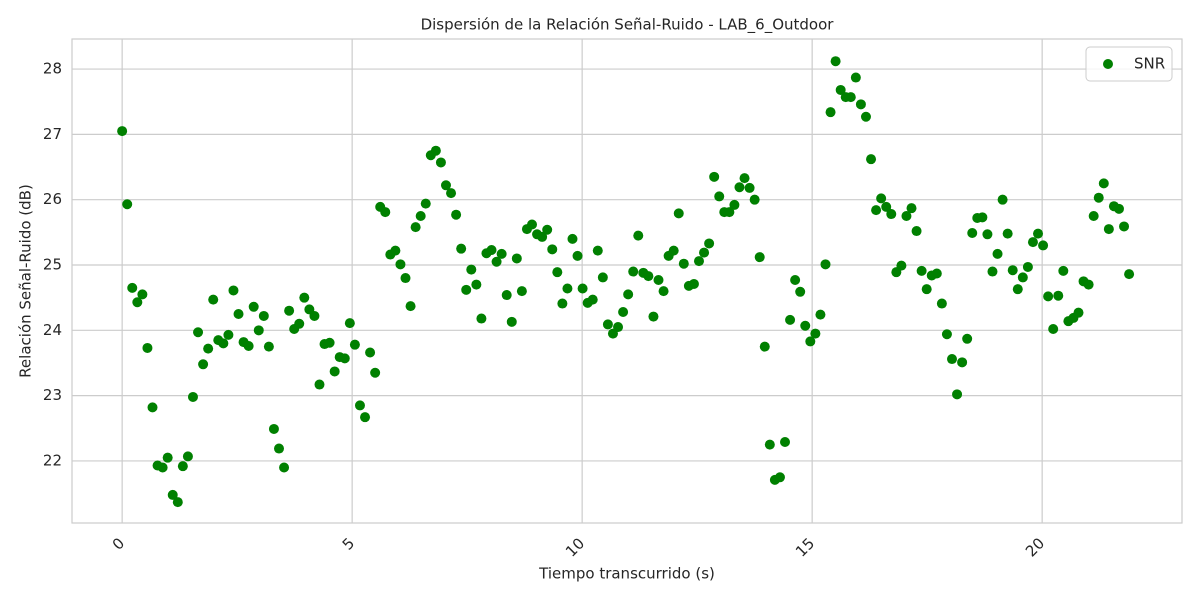  I want to click on x-tick-label: 15, so click(805, 547).